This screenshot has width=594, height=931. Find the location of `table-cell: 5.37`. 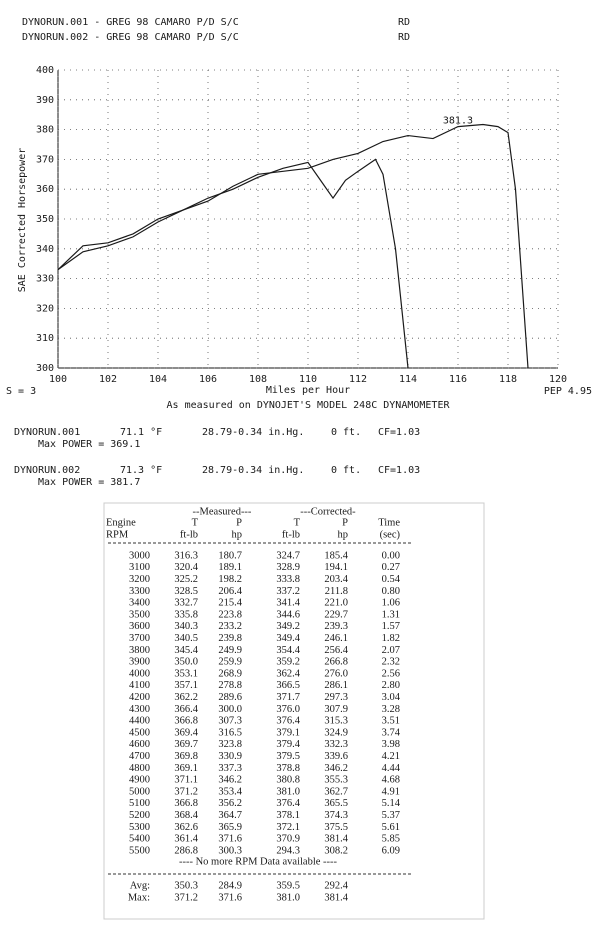

table-cell: 5.37 is located at coordinates (391, 815).